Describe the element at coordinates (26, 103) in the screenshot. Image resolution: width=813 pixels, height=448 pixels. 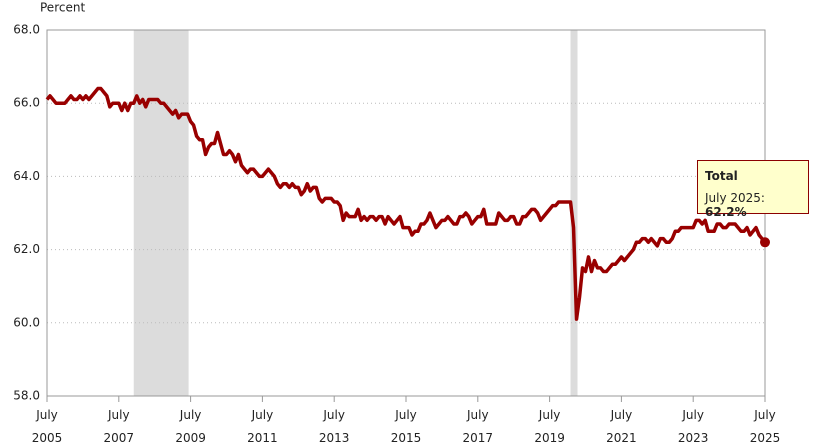
I see `y-tick-label: 66.0` at that location.